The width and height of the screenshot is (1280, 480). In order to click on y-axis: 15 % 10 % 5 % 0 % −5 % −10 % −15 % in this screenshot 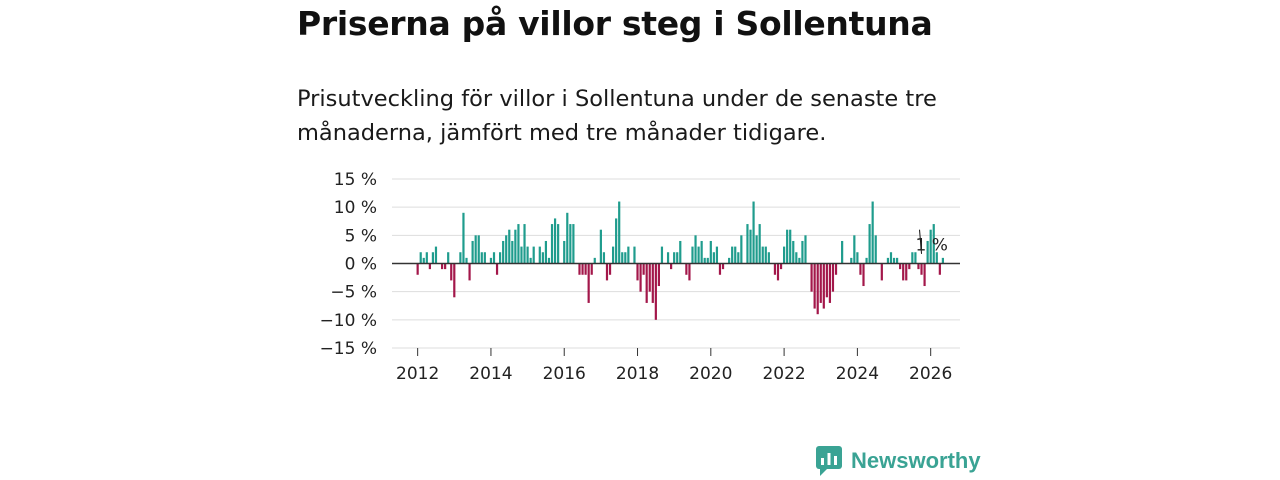, I will do `click(348, 264)`.